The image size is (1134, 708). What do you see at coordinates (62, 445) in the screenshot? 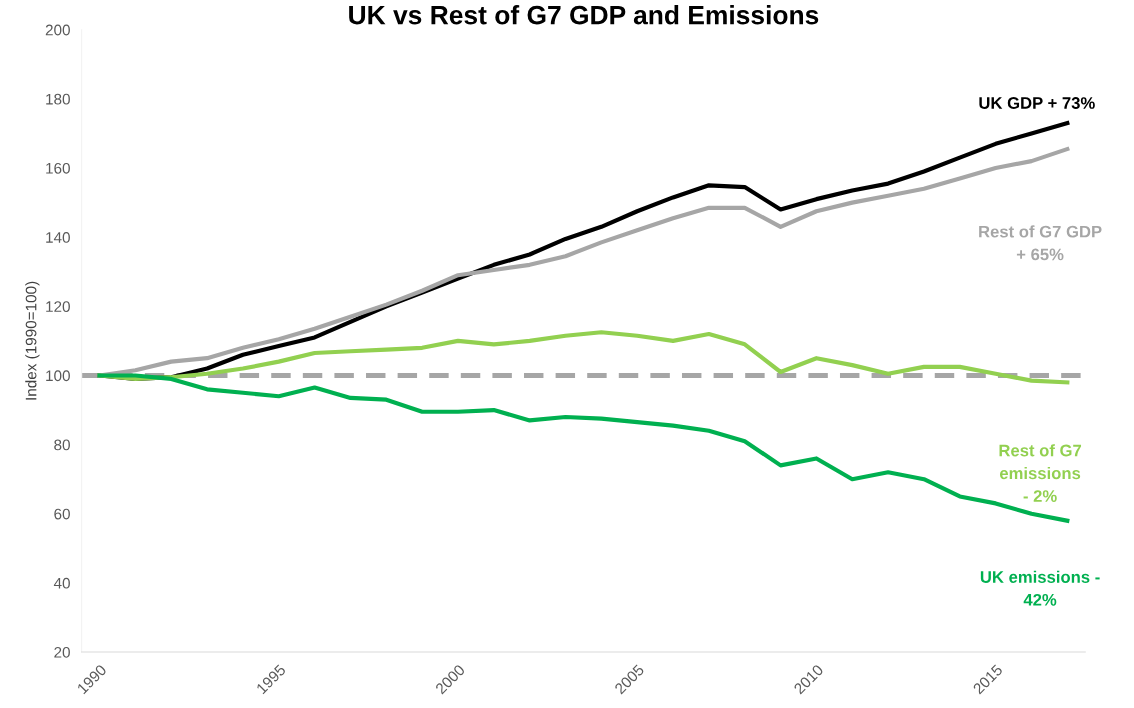
I see `y-tick-label: 80` at bounding box center [62, 445].